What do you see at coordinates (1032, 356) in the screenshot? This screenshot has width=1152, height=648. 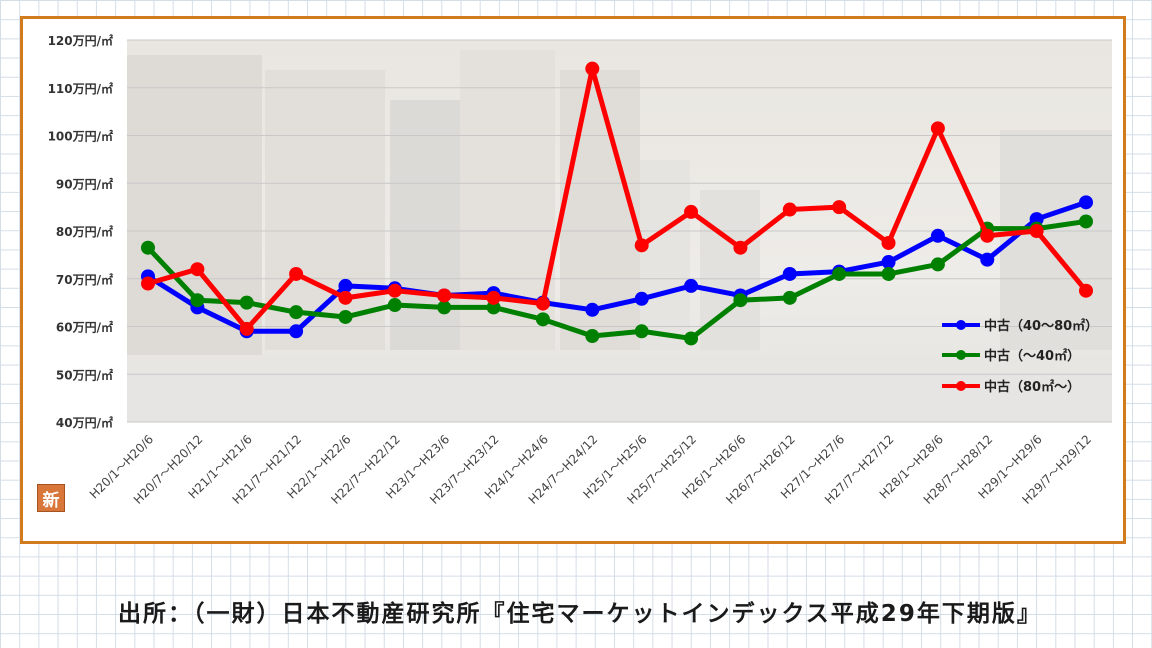 I see `legend-label: 中古（～40㎡）` at bounding box center [1032, 356].